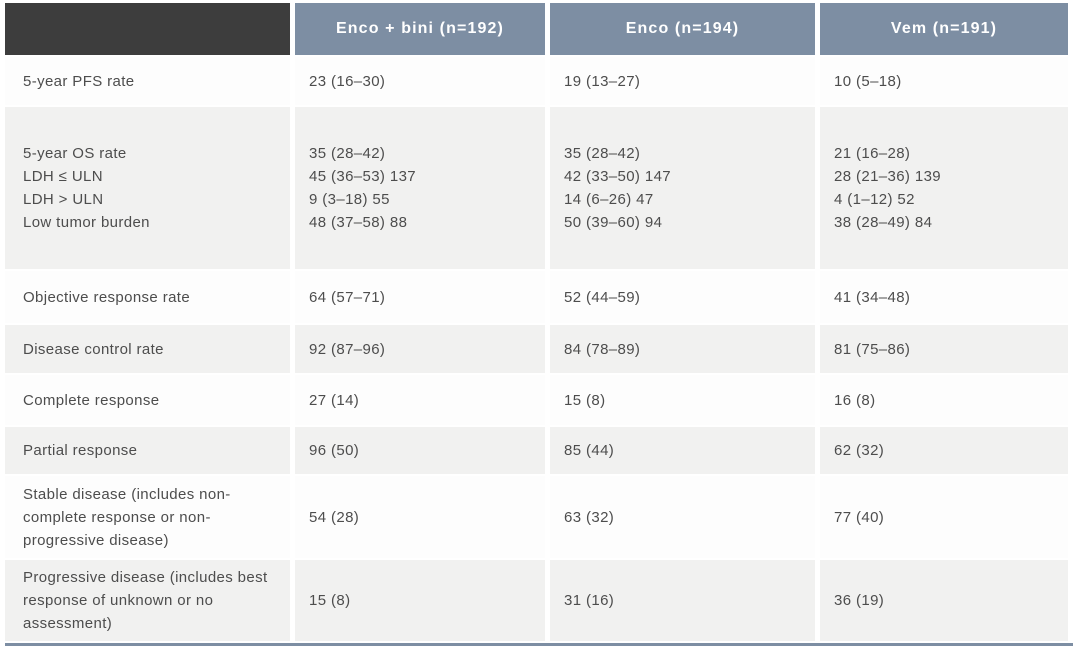  What do you see at coordinates (358, 222) in the screenshot?
I see `data-value-line: 48 (37–58) 88` at bounding box center [358, 222].